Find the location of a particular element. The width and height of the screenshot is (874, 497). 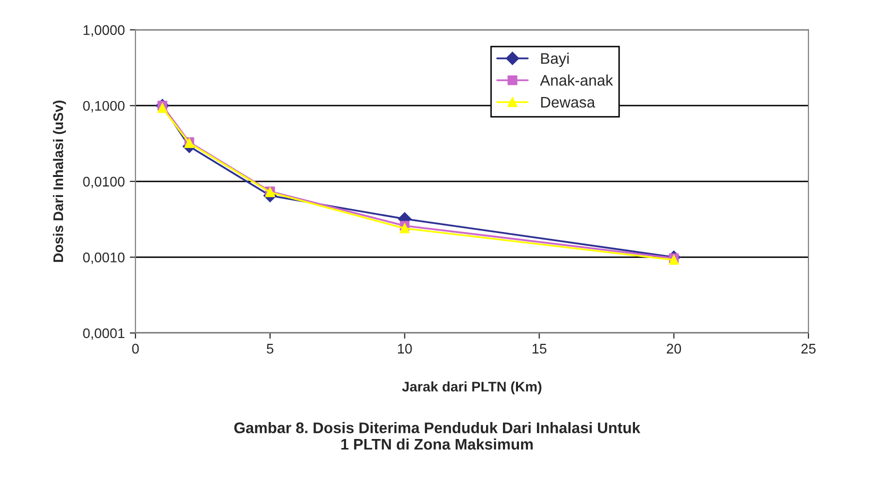

y-tick-label: 0,1000 is located at coordinates (104, 106).